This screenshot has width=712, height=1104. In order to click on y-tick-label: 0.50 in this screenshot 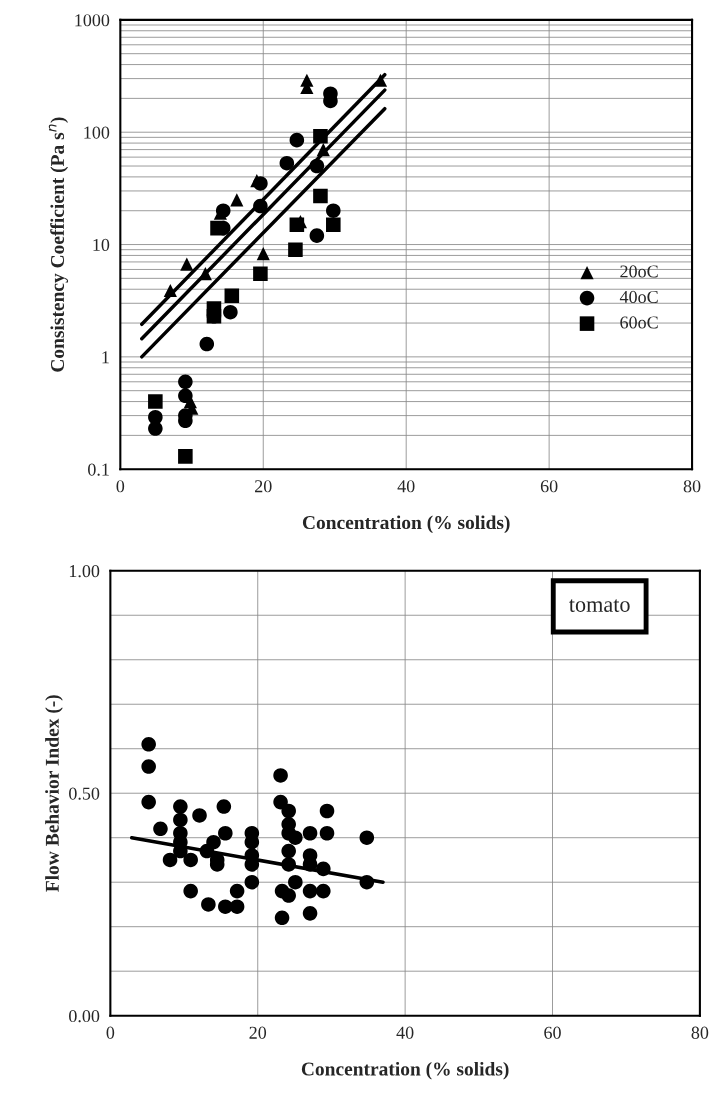, I will do `click(84, 793)`.